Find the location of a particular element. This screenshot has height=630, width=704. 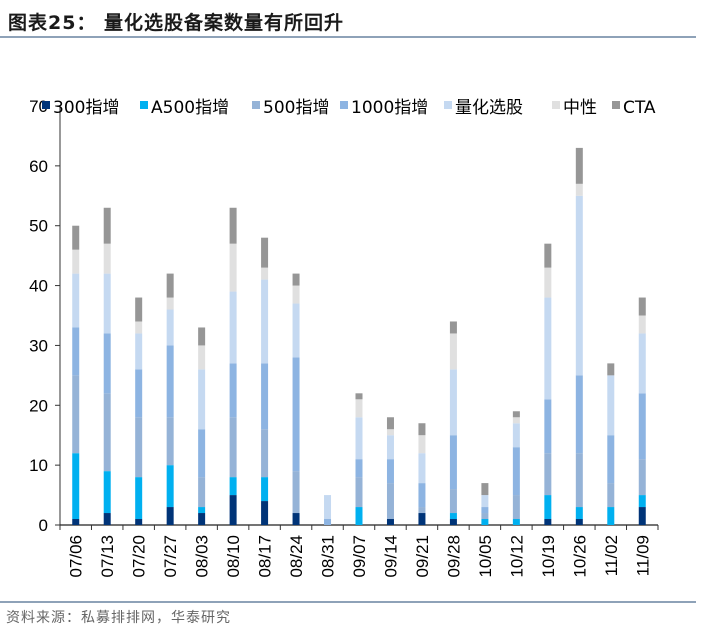

y-tick-label: 30 is located at coordinates (38, 345).